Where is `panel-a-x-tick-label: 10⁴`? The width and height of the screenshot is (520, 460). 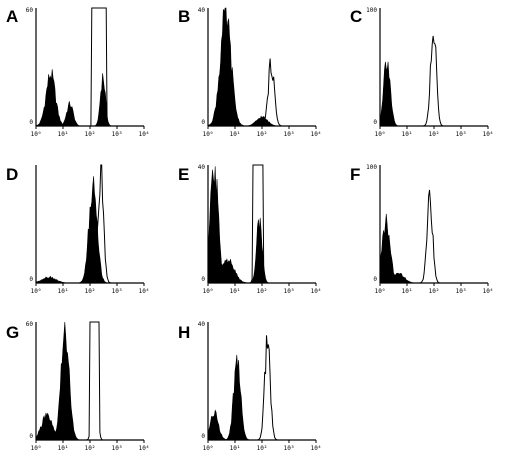 panel-a-x-tick-label: 10⁴ is located at coordinates (144, 134).